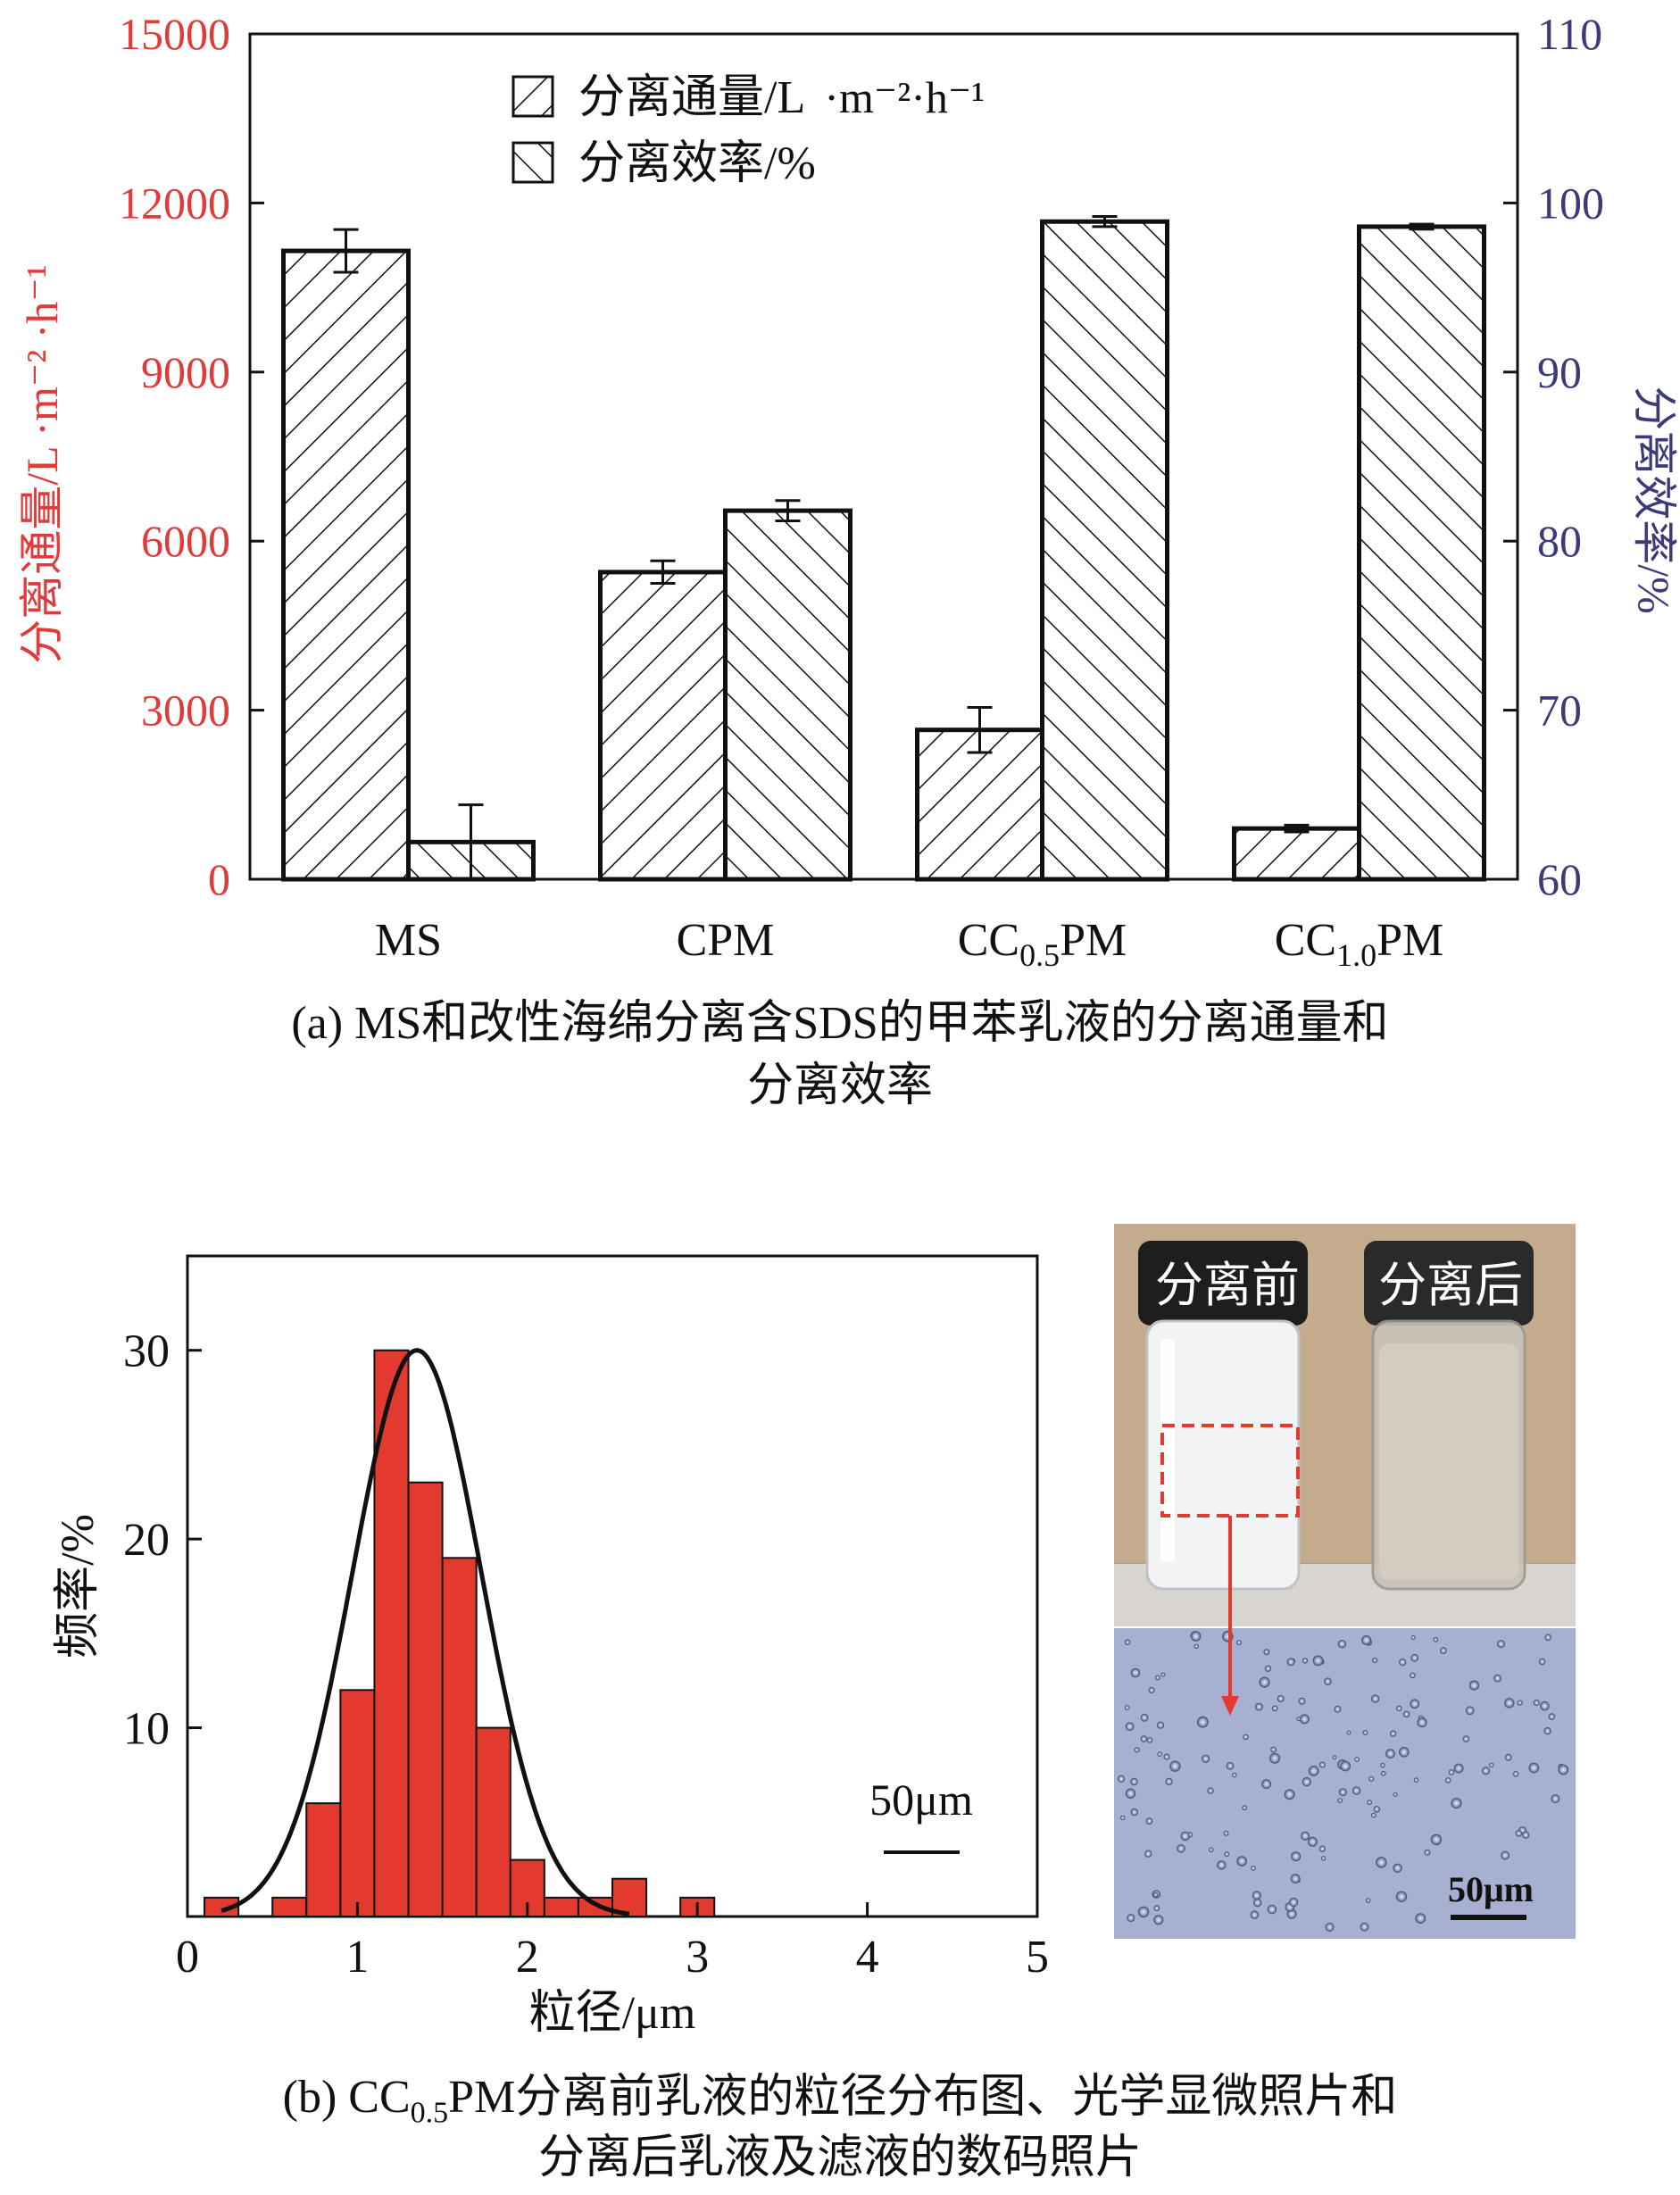 The height and width of the screenshot is (2195, 1680). I want to click on y-tick-label-0: 10, so click(146, 1729).